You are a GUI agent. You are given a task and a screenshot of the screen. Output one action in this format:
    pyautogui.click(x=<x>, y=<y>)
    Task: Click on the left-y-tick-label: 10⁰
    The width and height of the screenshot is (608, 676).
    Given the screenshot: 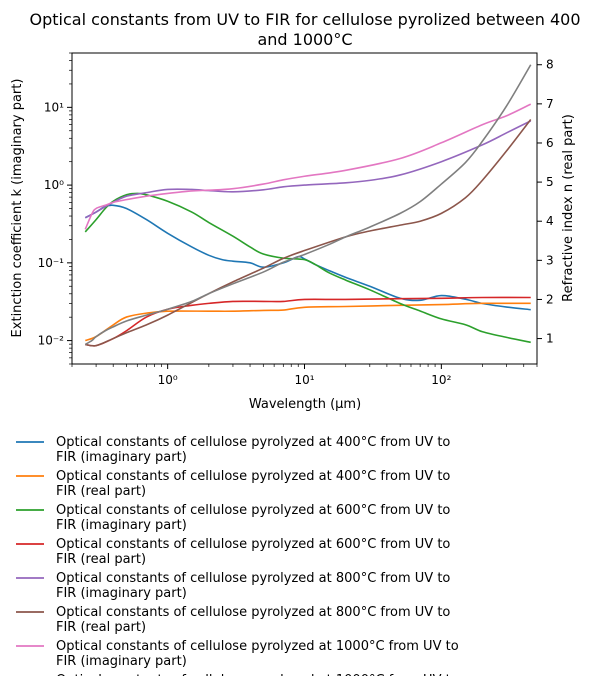 What is the action you would take?
    pyautogui.click(x=54, y=185)
    